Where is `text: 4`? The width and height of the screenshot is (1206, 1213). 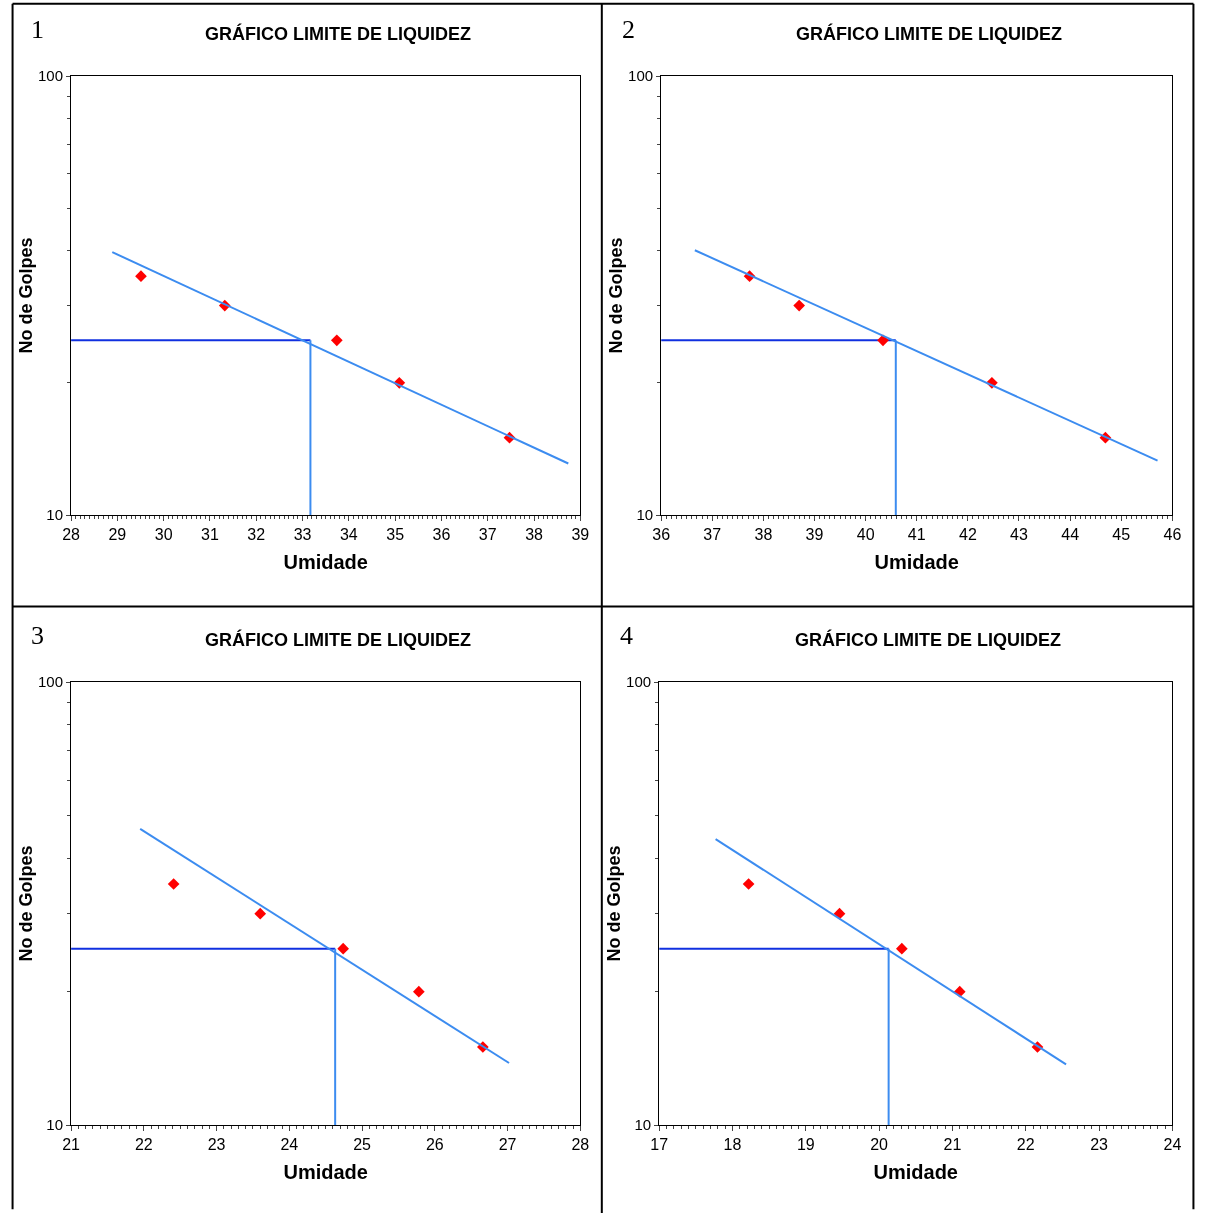 text: 4 is located at coordinates (626, 635).